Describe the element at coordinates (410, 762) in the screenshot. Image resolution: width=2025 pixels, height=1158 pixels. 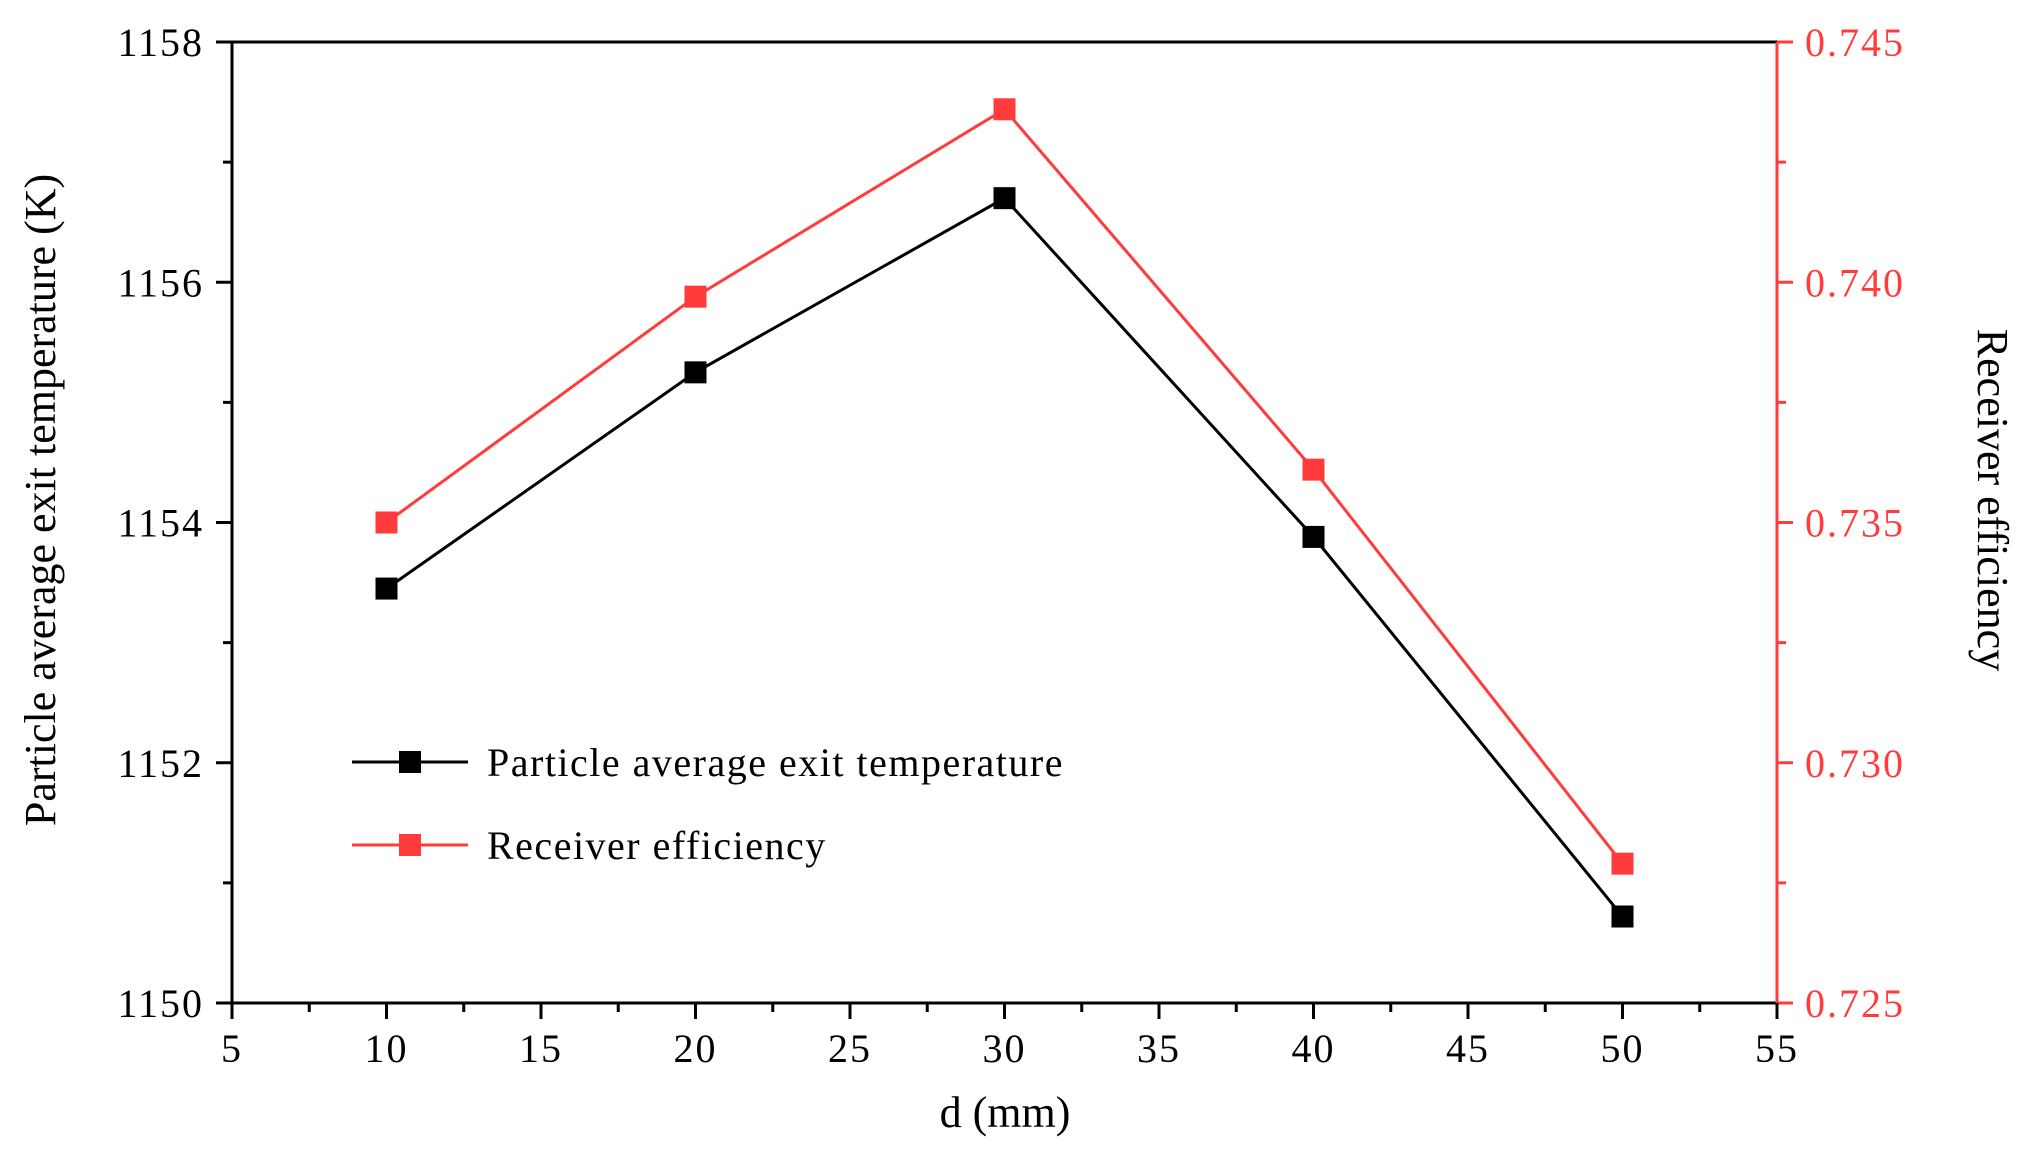
I see `legend-marker-temperature` at that location.